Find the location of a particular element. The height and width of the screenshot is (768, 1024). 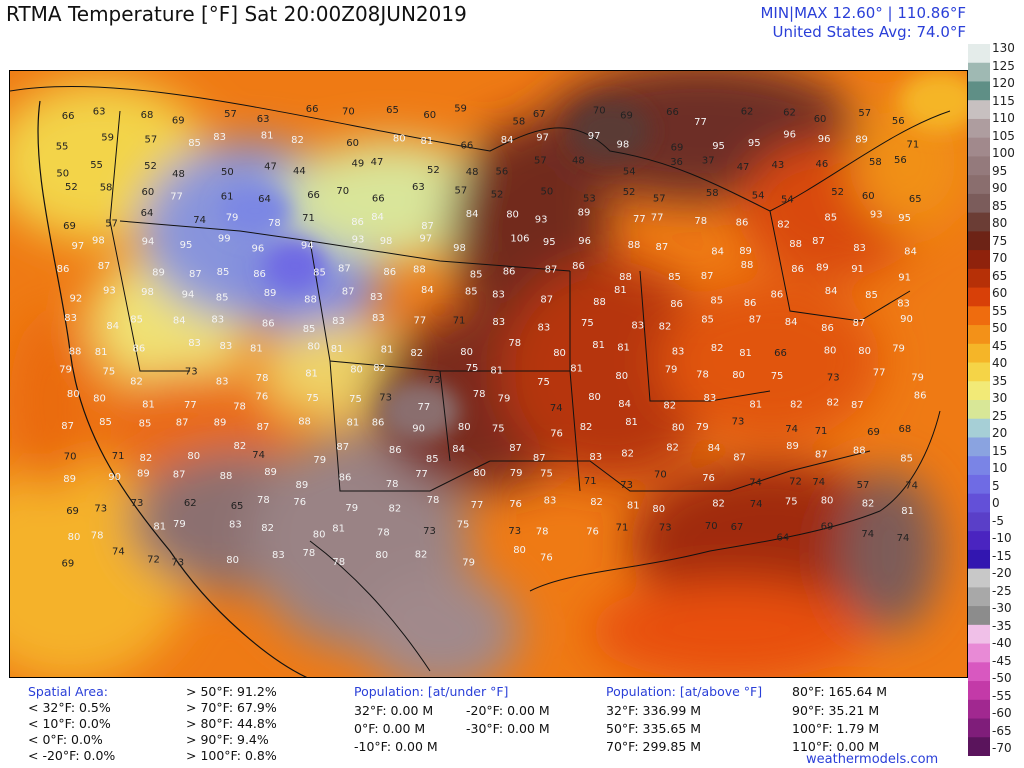

station-temp-label: 82 is located at coordinates (665, 326).